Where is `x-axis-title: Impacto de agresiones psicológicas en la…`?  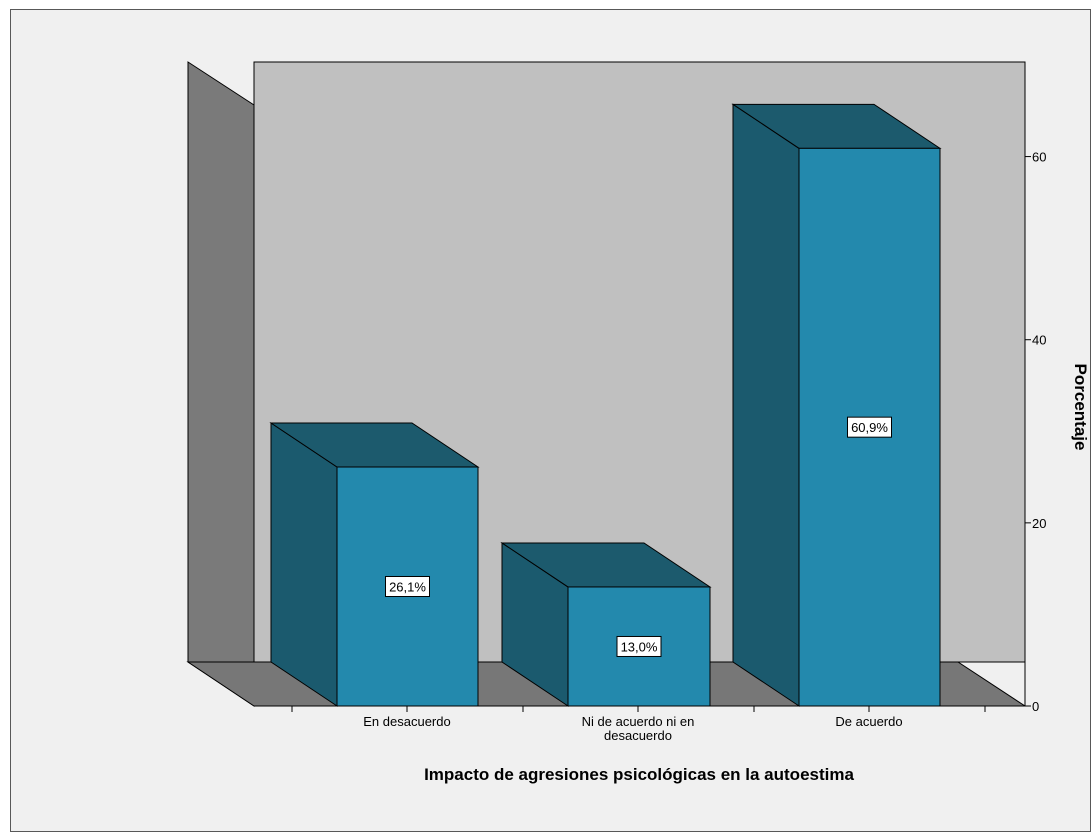 x-axis-title: Impacto de agresiones psicológicas en la… is located at coordinates (639, 774).